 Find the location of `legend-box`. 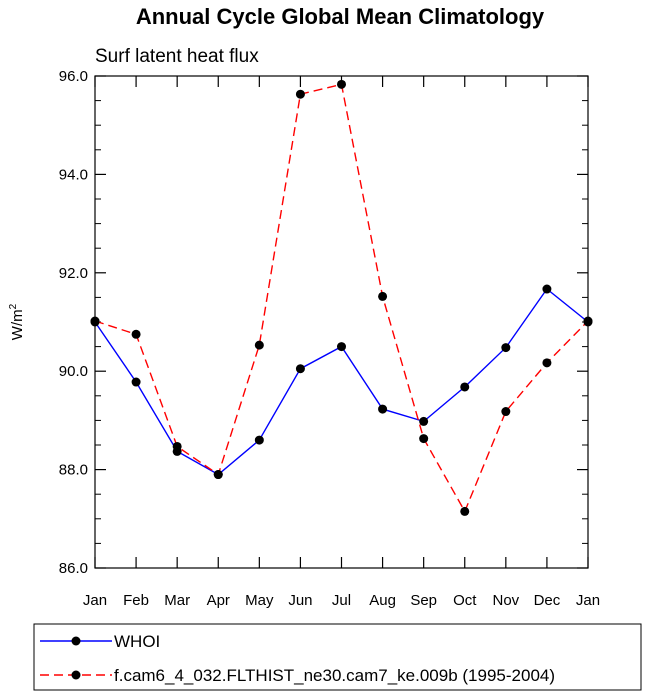

legend-box is located at coordinates (337, 657).